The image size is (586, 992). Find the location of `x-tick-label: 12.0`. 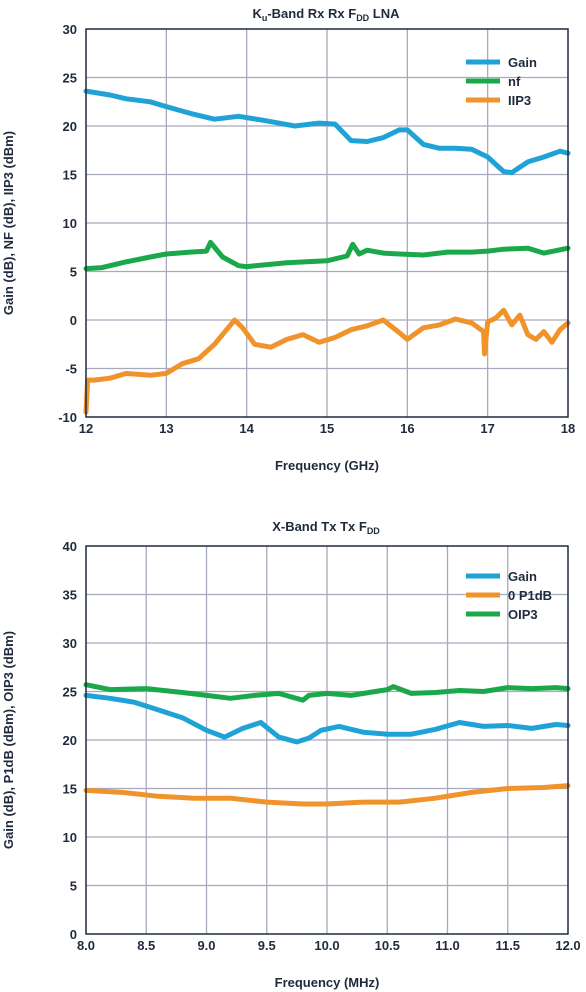

x-tick-label: 12.0 is located at coordinates (567, 945).